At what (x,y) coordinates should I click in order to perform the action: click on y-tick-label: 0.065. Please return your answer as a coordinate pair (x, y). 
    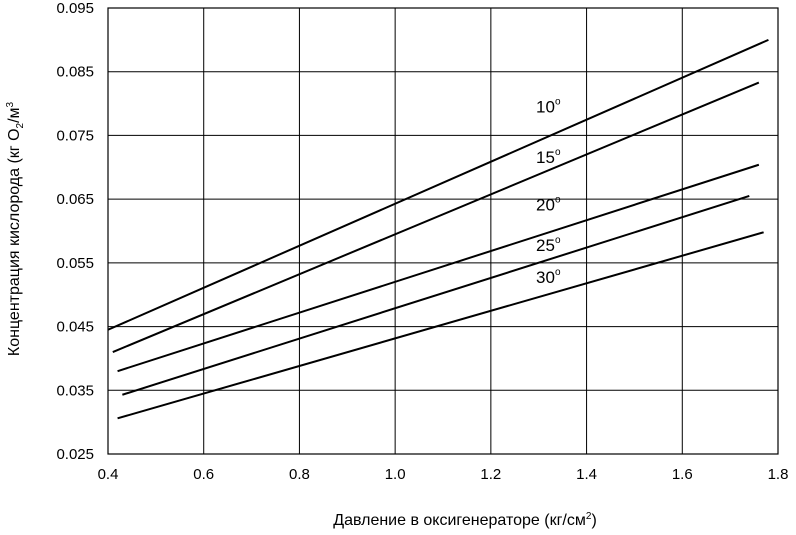
    Looking at the image, I should click on (75, 199).